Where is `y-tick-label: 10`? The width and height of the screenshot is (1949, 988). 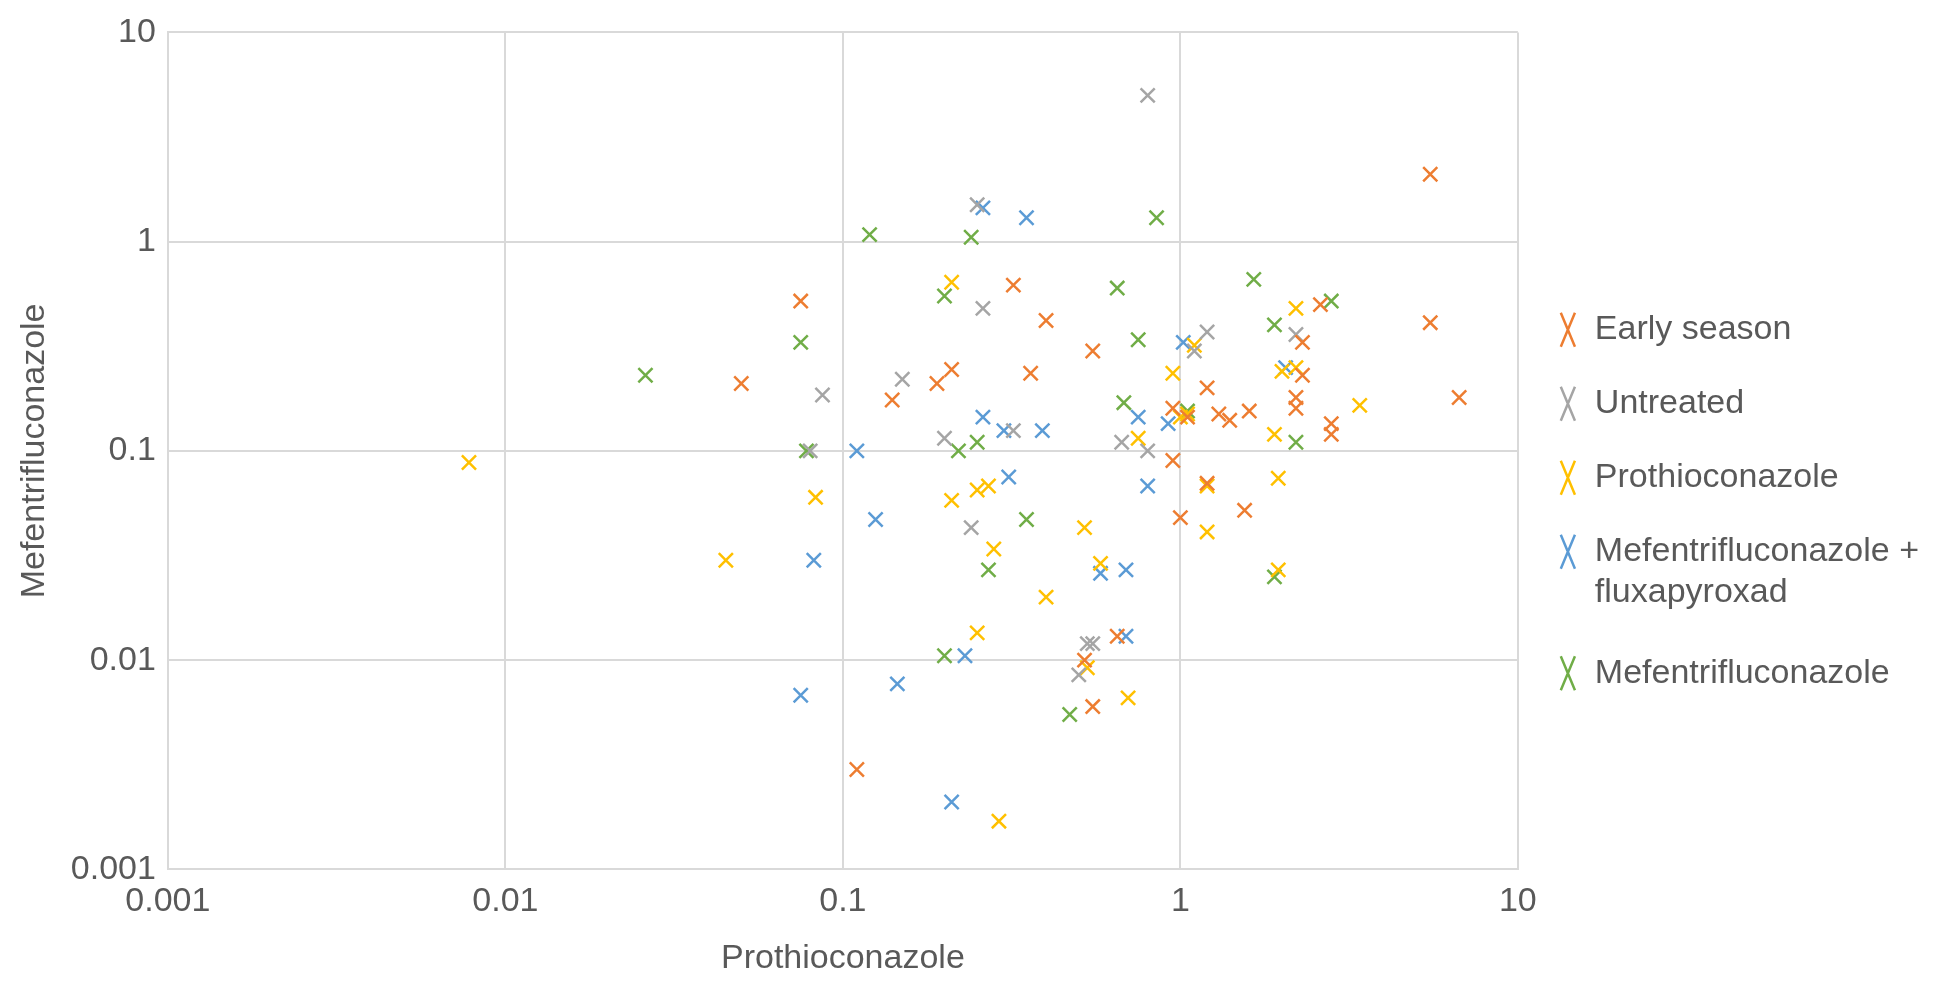 y-tick-label: 10 is located at coordinates (137, 29).